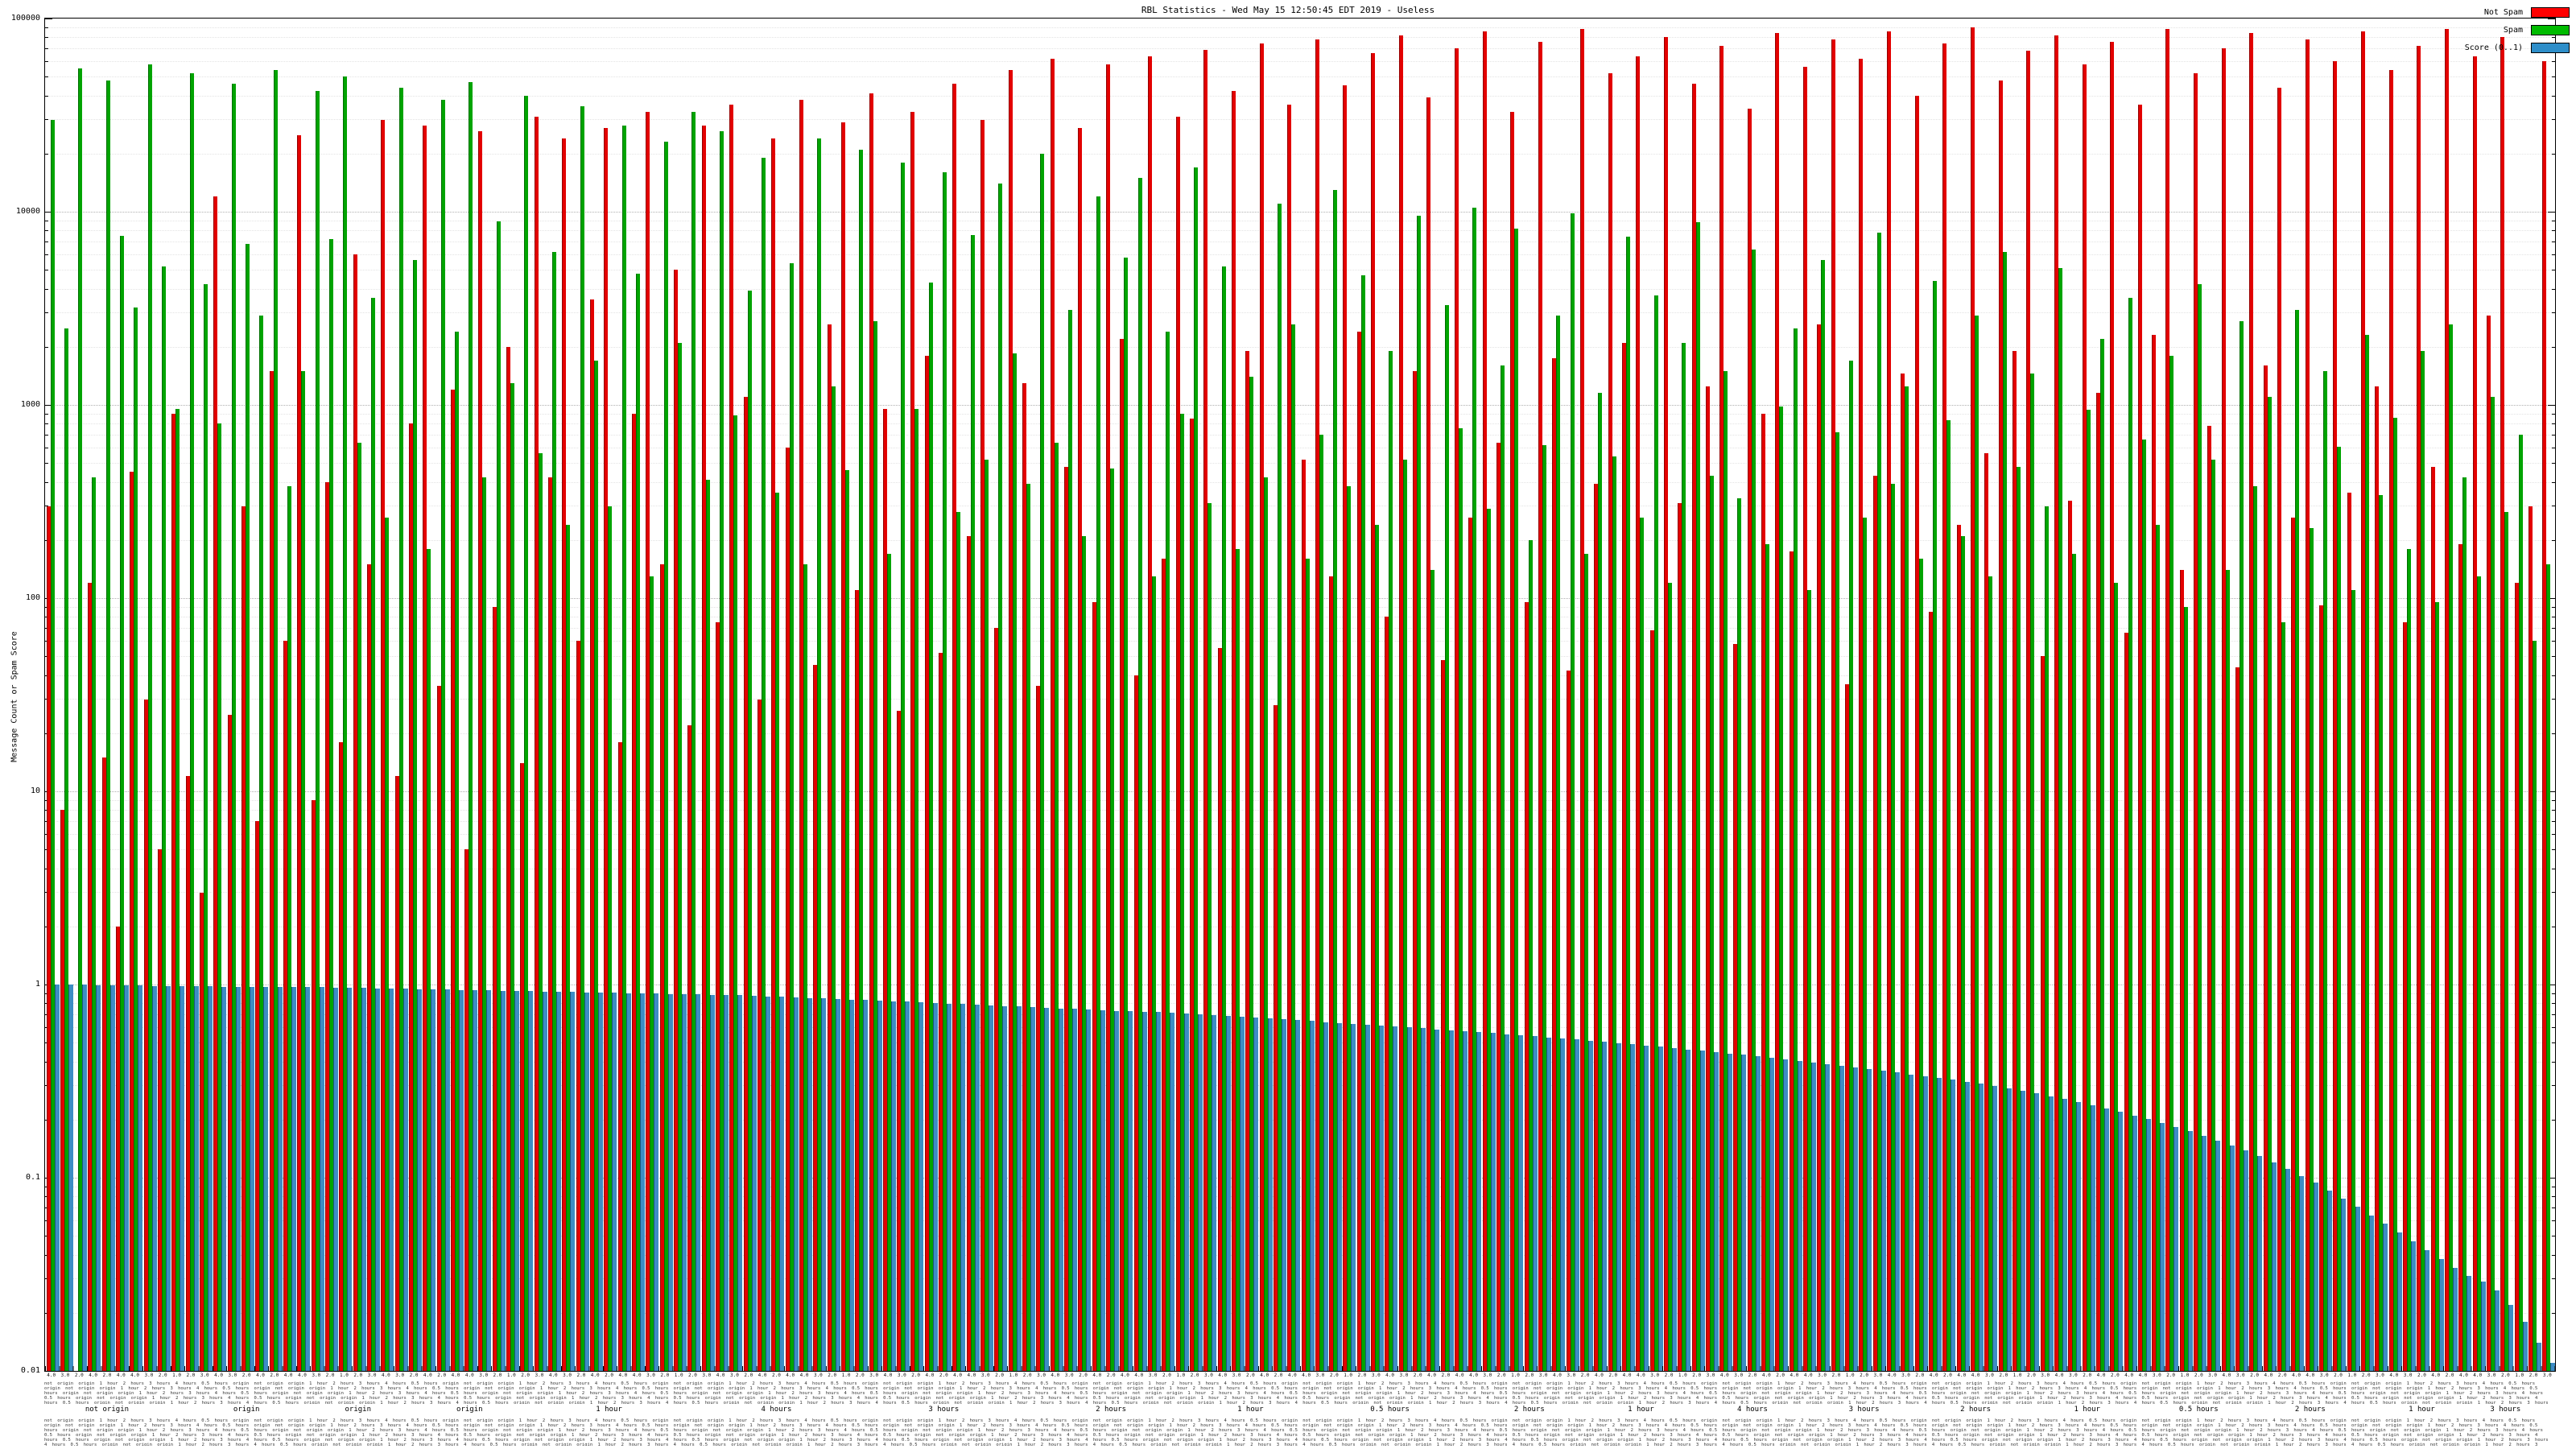 The height and width of the screenshot is (1449, 2576). Describe the element at coordinates (1111, 1410) in the screenshot. I see `x-group-label: 2 hours` at that location.